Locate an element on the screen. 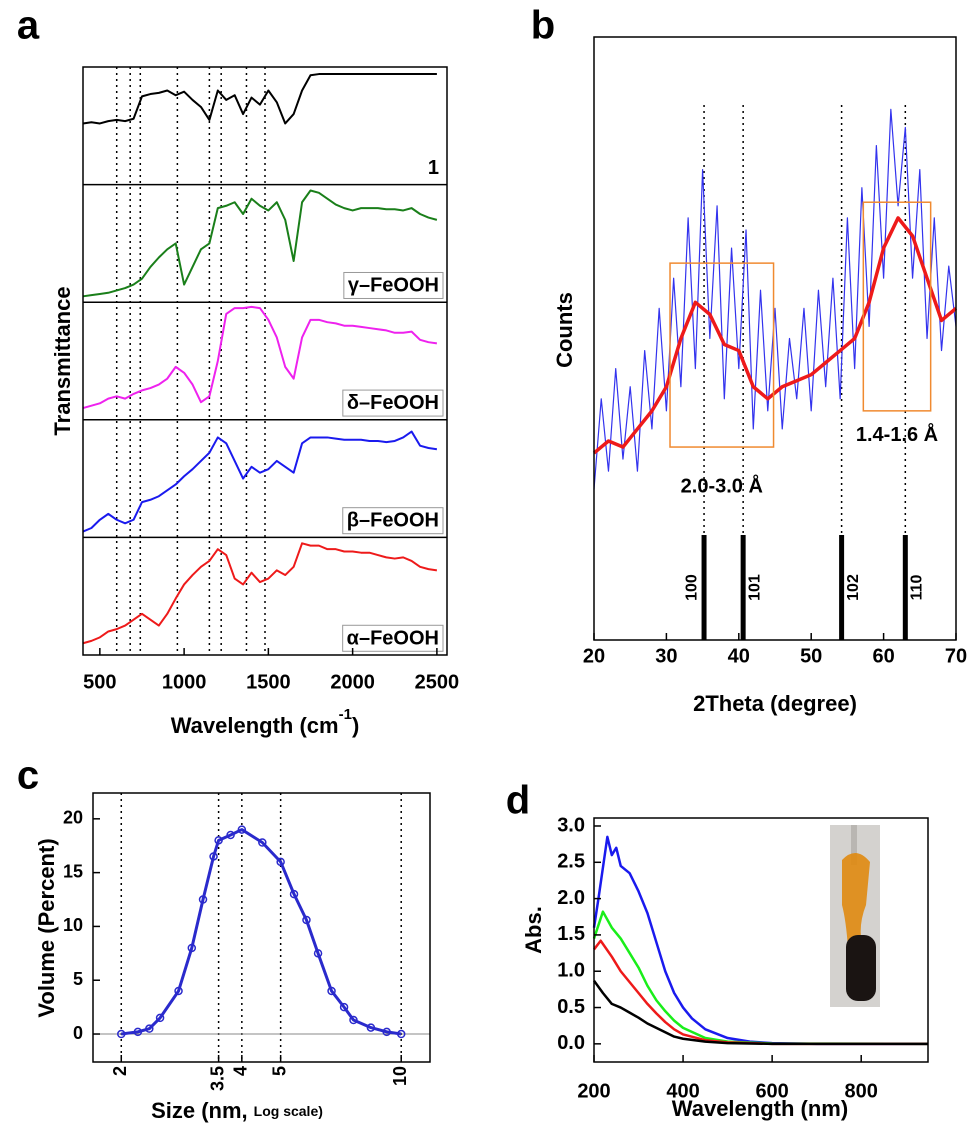 This screenshot has height=1125, width=970. x-tick-label: 2000 is located at coordinates (352, 682).